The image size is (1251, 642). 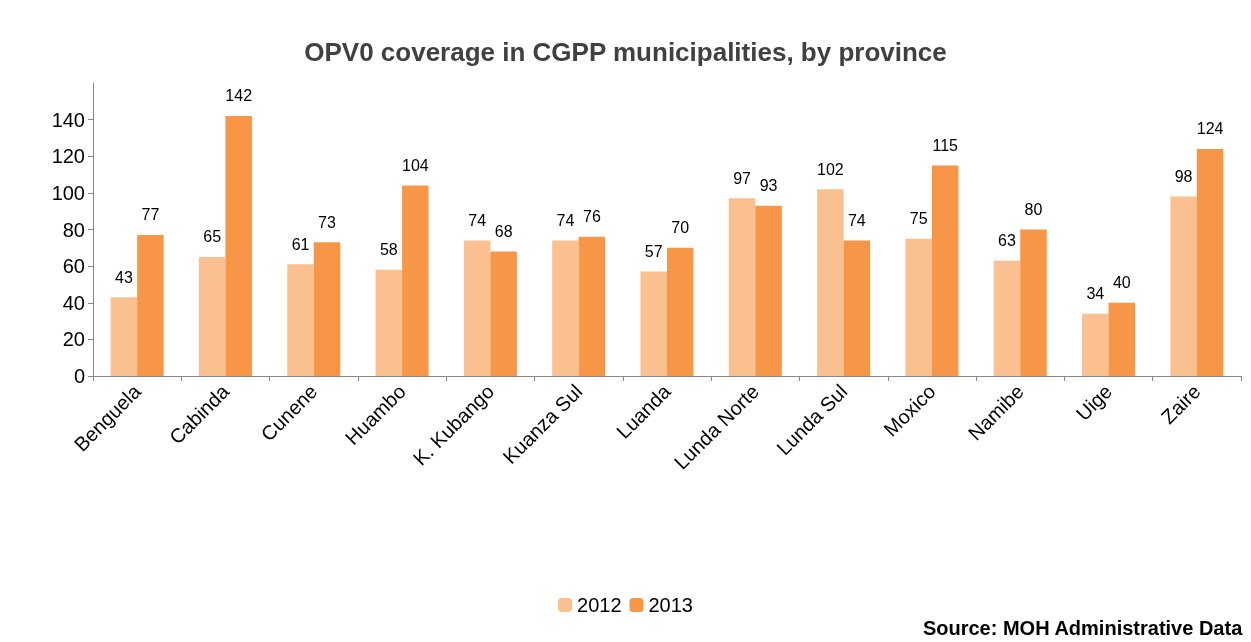 What do you see at coordinates (1094, 402) in the screenshot?
I see `x-tick-label: Uige` at bounding box center [1094, 402].